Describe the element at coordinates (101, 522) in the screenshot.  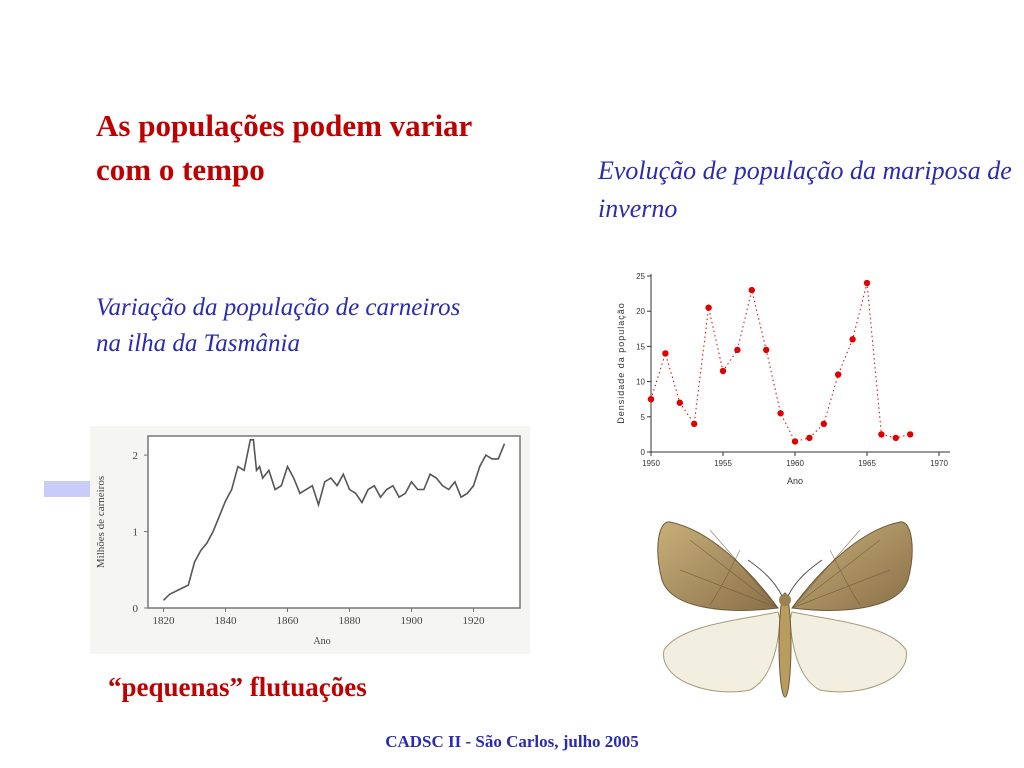
I see `sheep-y-axis-label: Milhões de carneiros` at that location.